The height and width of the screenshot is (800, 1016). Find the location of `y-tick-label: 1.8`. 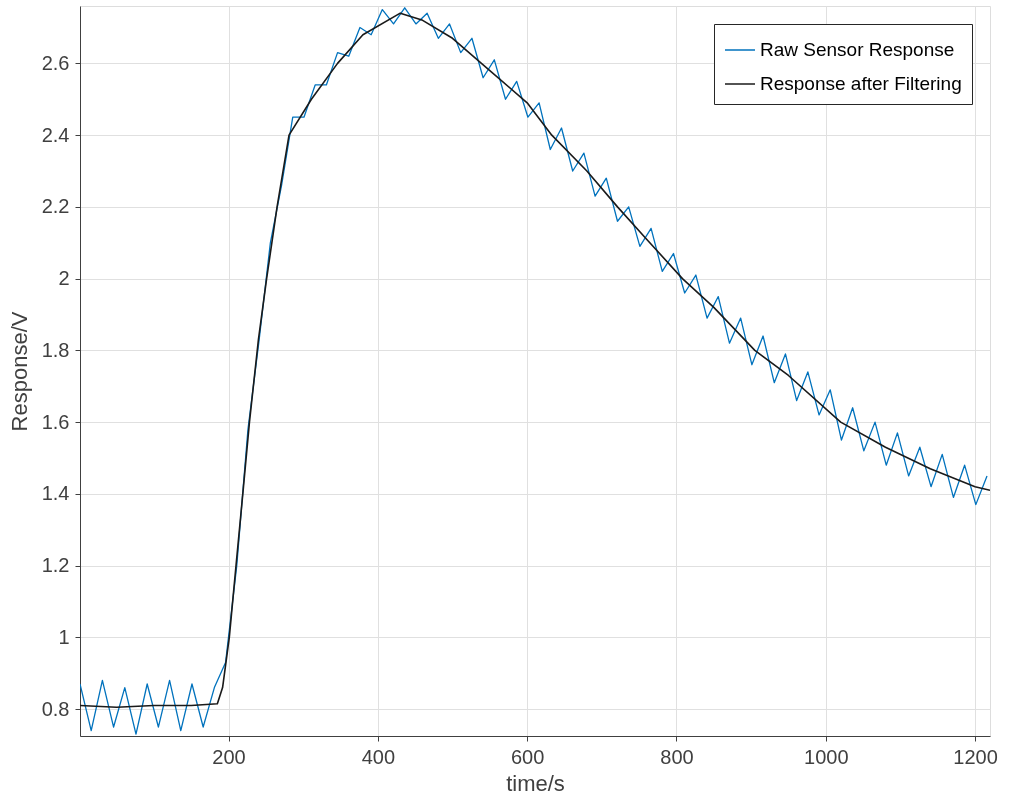

y-tick-label: 1.8 is located at coordinates (55, 349).